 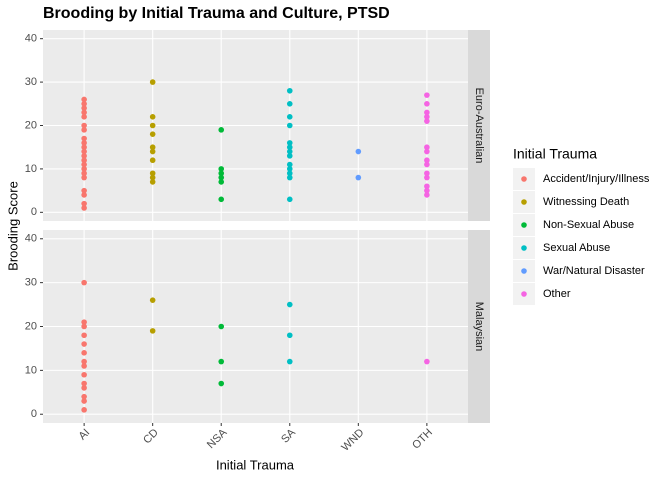 I want to click on x-tick-label: CD, so click(x=151, y=437).